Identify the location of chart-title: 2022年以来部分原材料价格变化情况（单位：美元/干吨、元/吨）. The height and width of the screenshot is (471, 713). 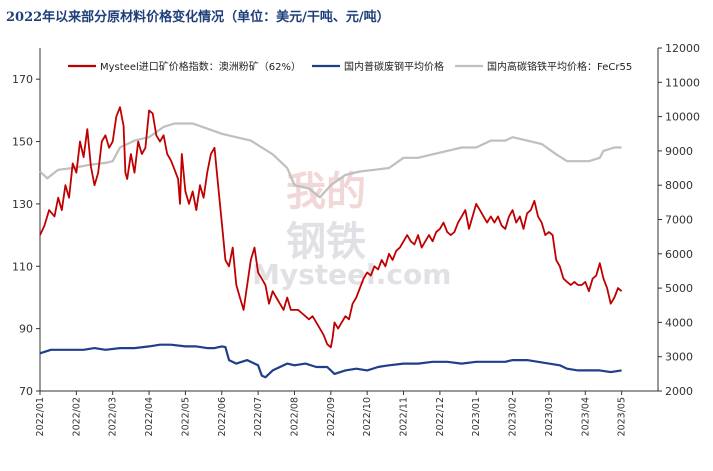
(198, 17).